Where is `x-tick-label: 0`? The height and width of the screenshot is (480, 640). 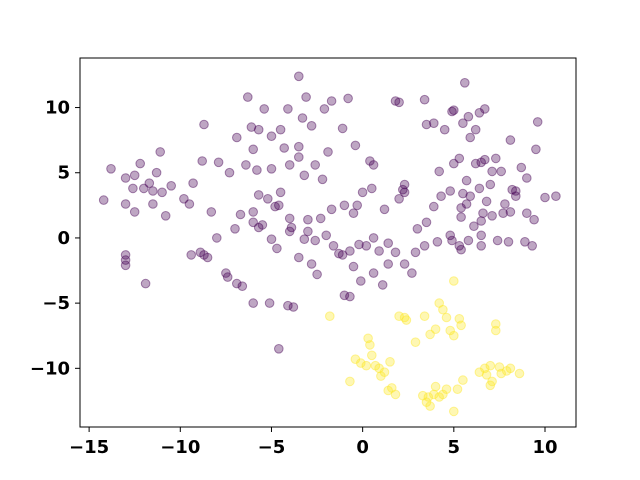 x-tick-label: 0 is located at coordinates (362, 447).